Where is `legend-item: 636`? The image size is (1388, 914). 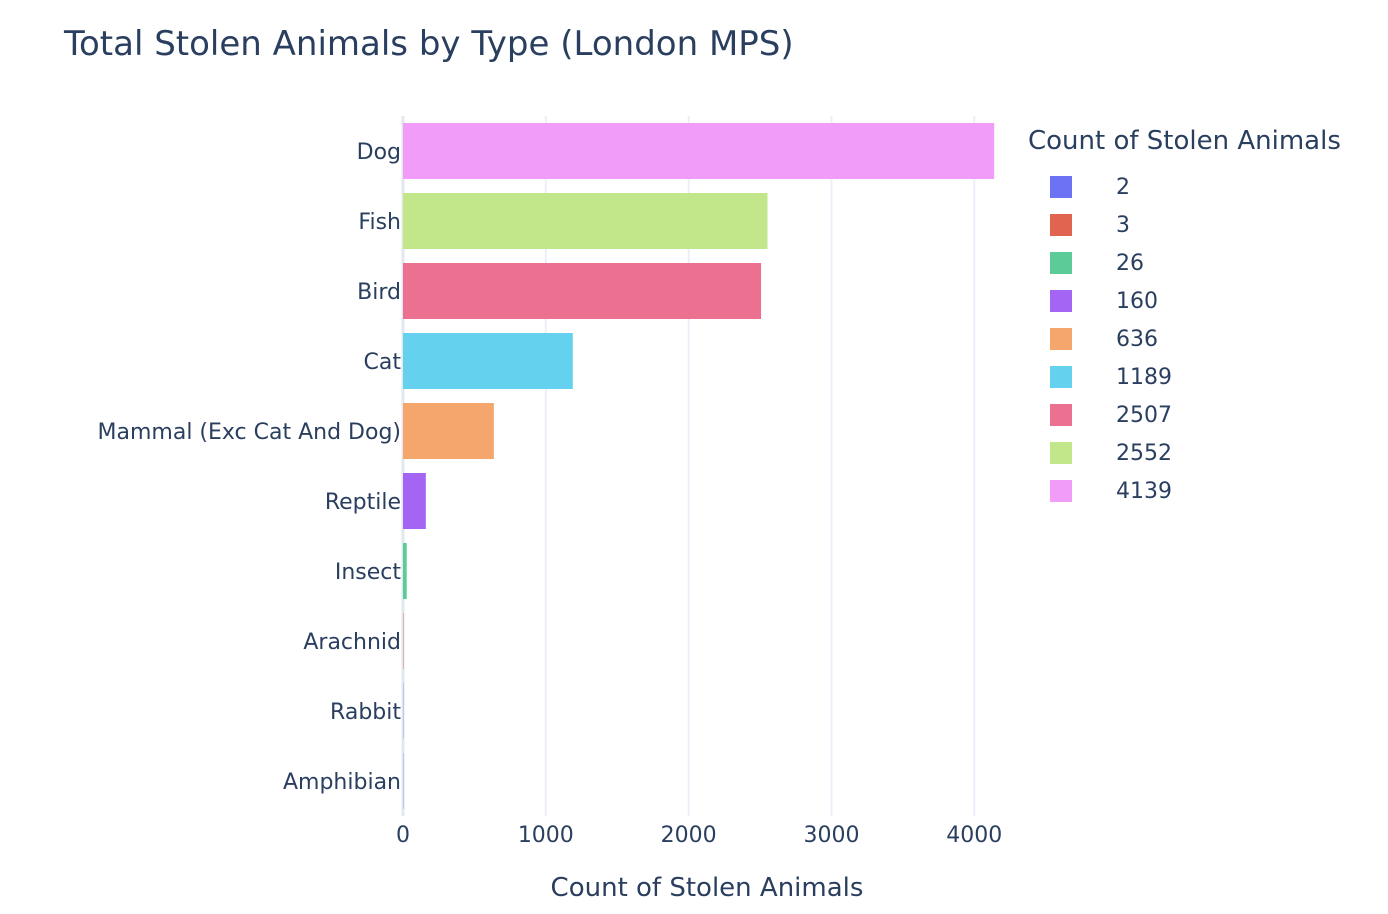
legend-item: 636 is located at coordinates (1195, 339).